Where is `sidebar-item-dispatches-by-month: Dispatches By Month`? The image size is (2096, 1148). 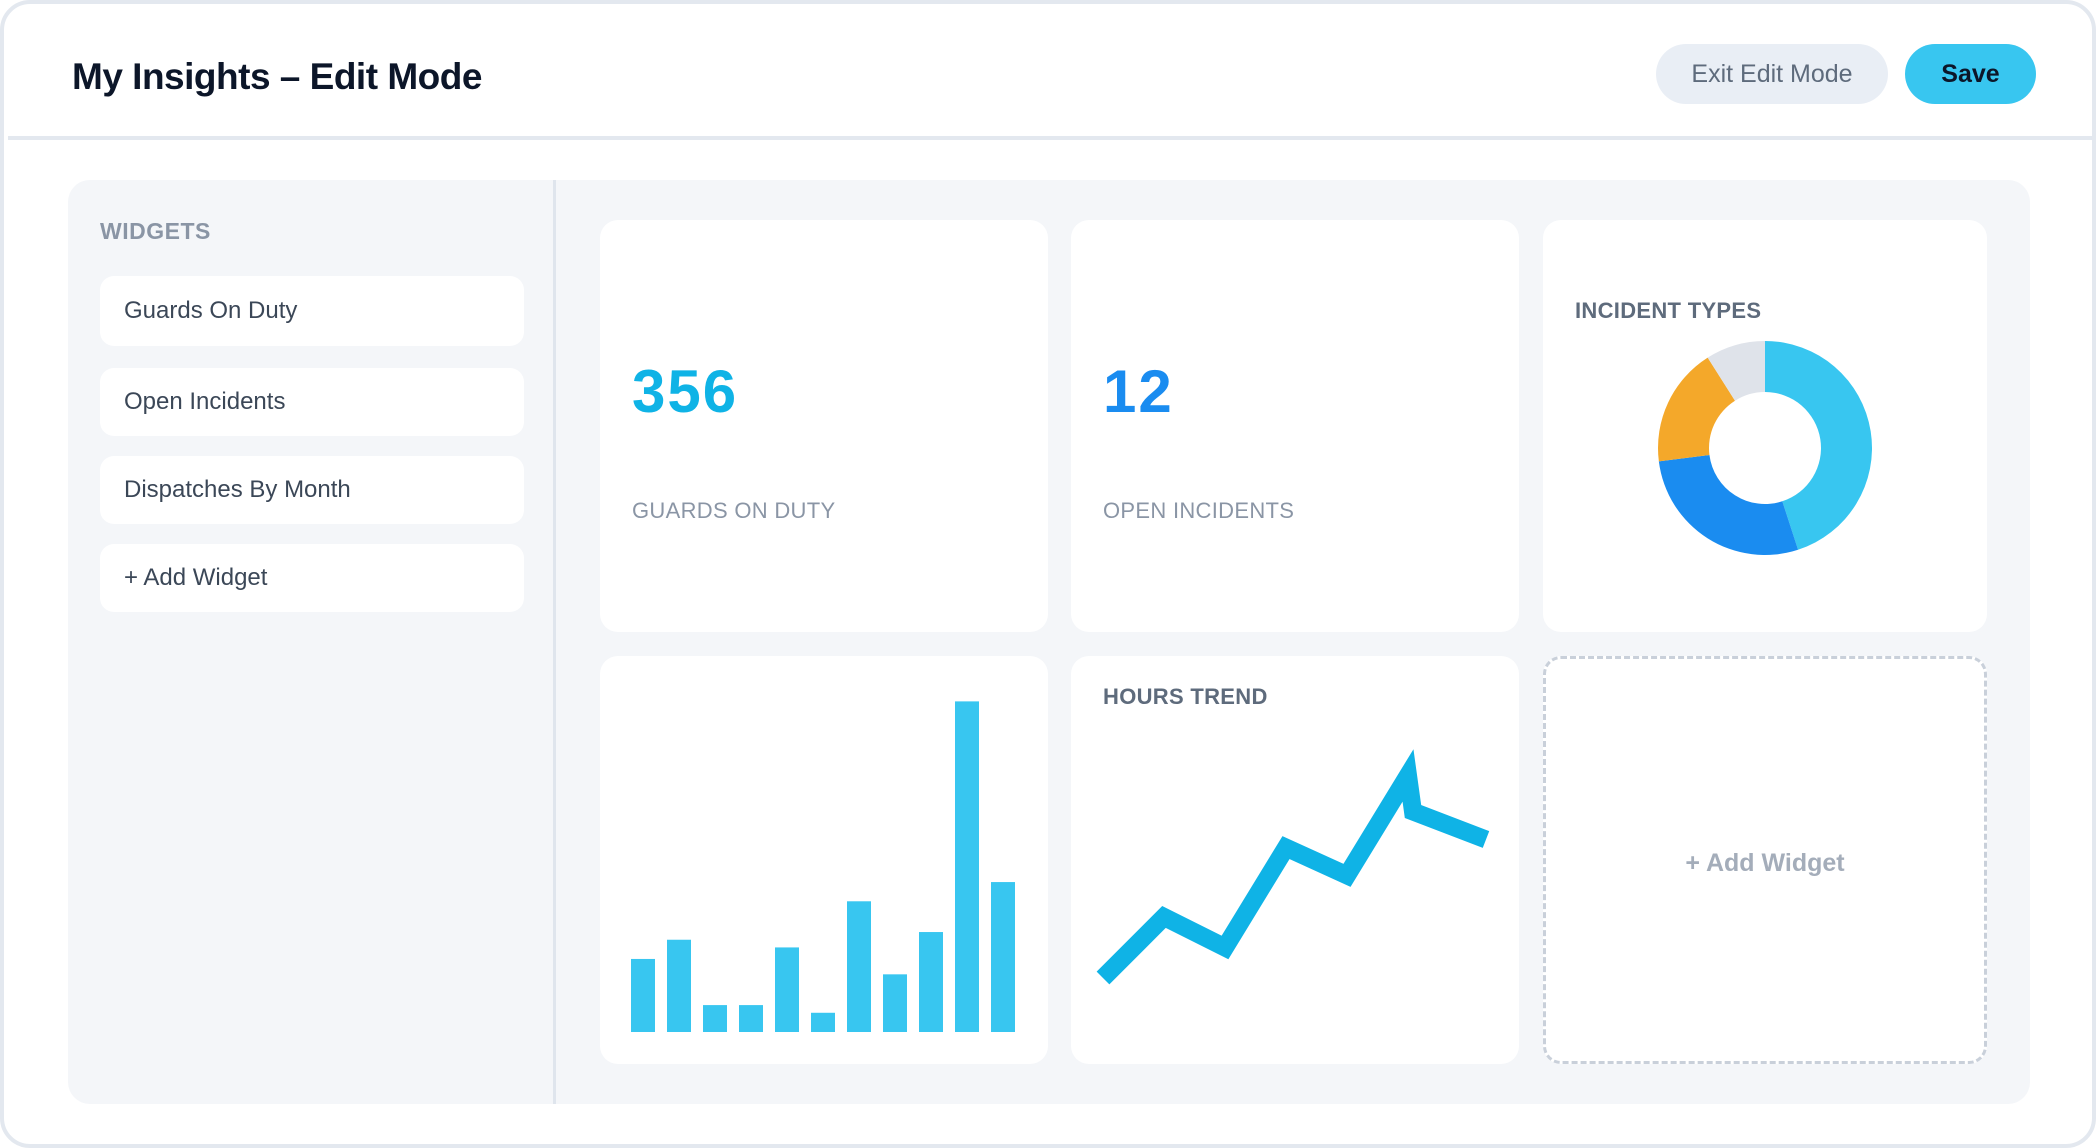
sidebar-item-dispatches-by-month: Dispatches By Month is located at coordinates (312, 490).